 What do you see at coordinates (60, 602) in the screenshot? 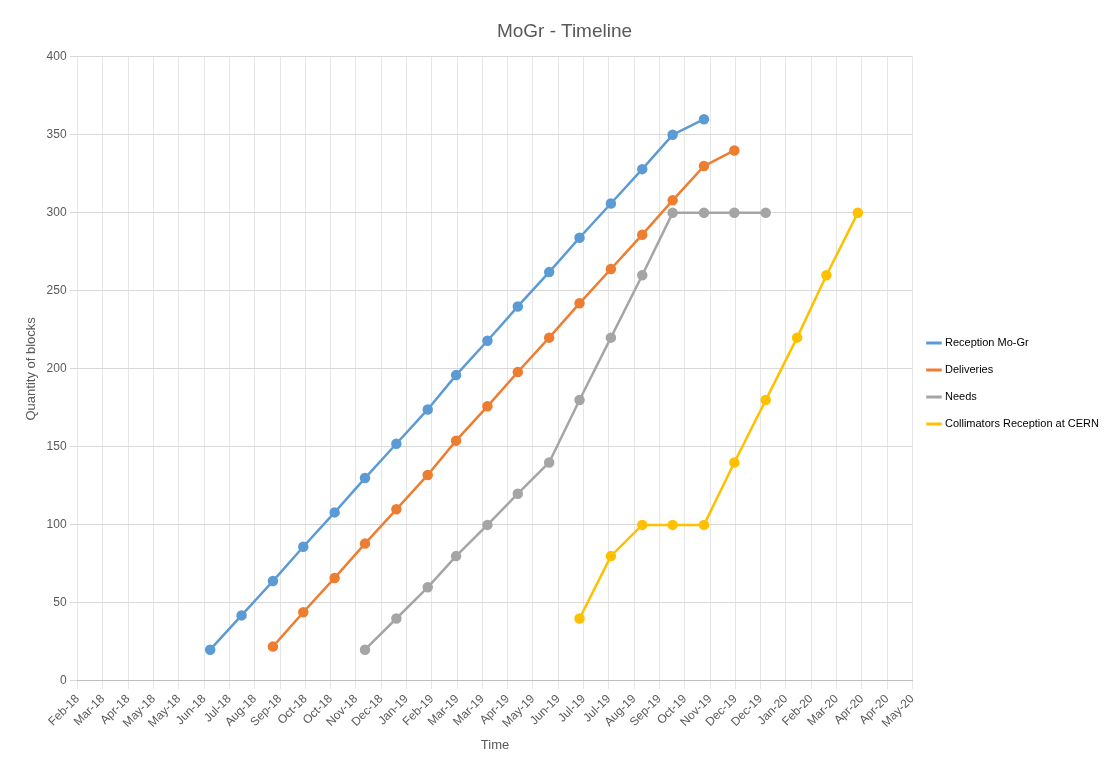
I see `y-tick-label: 50` at bounding box center [60, 602].